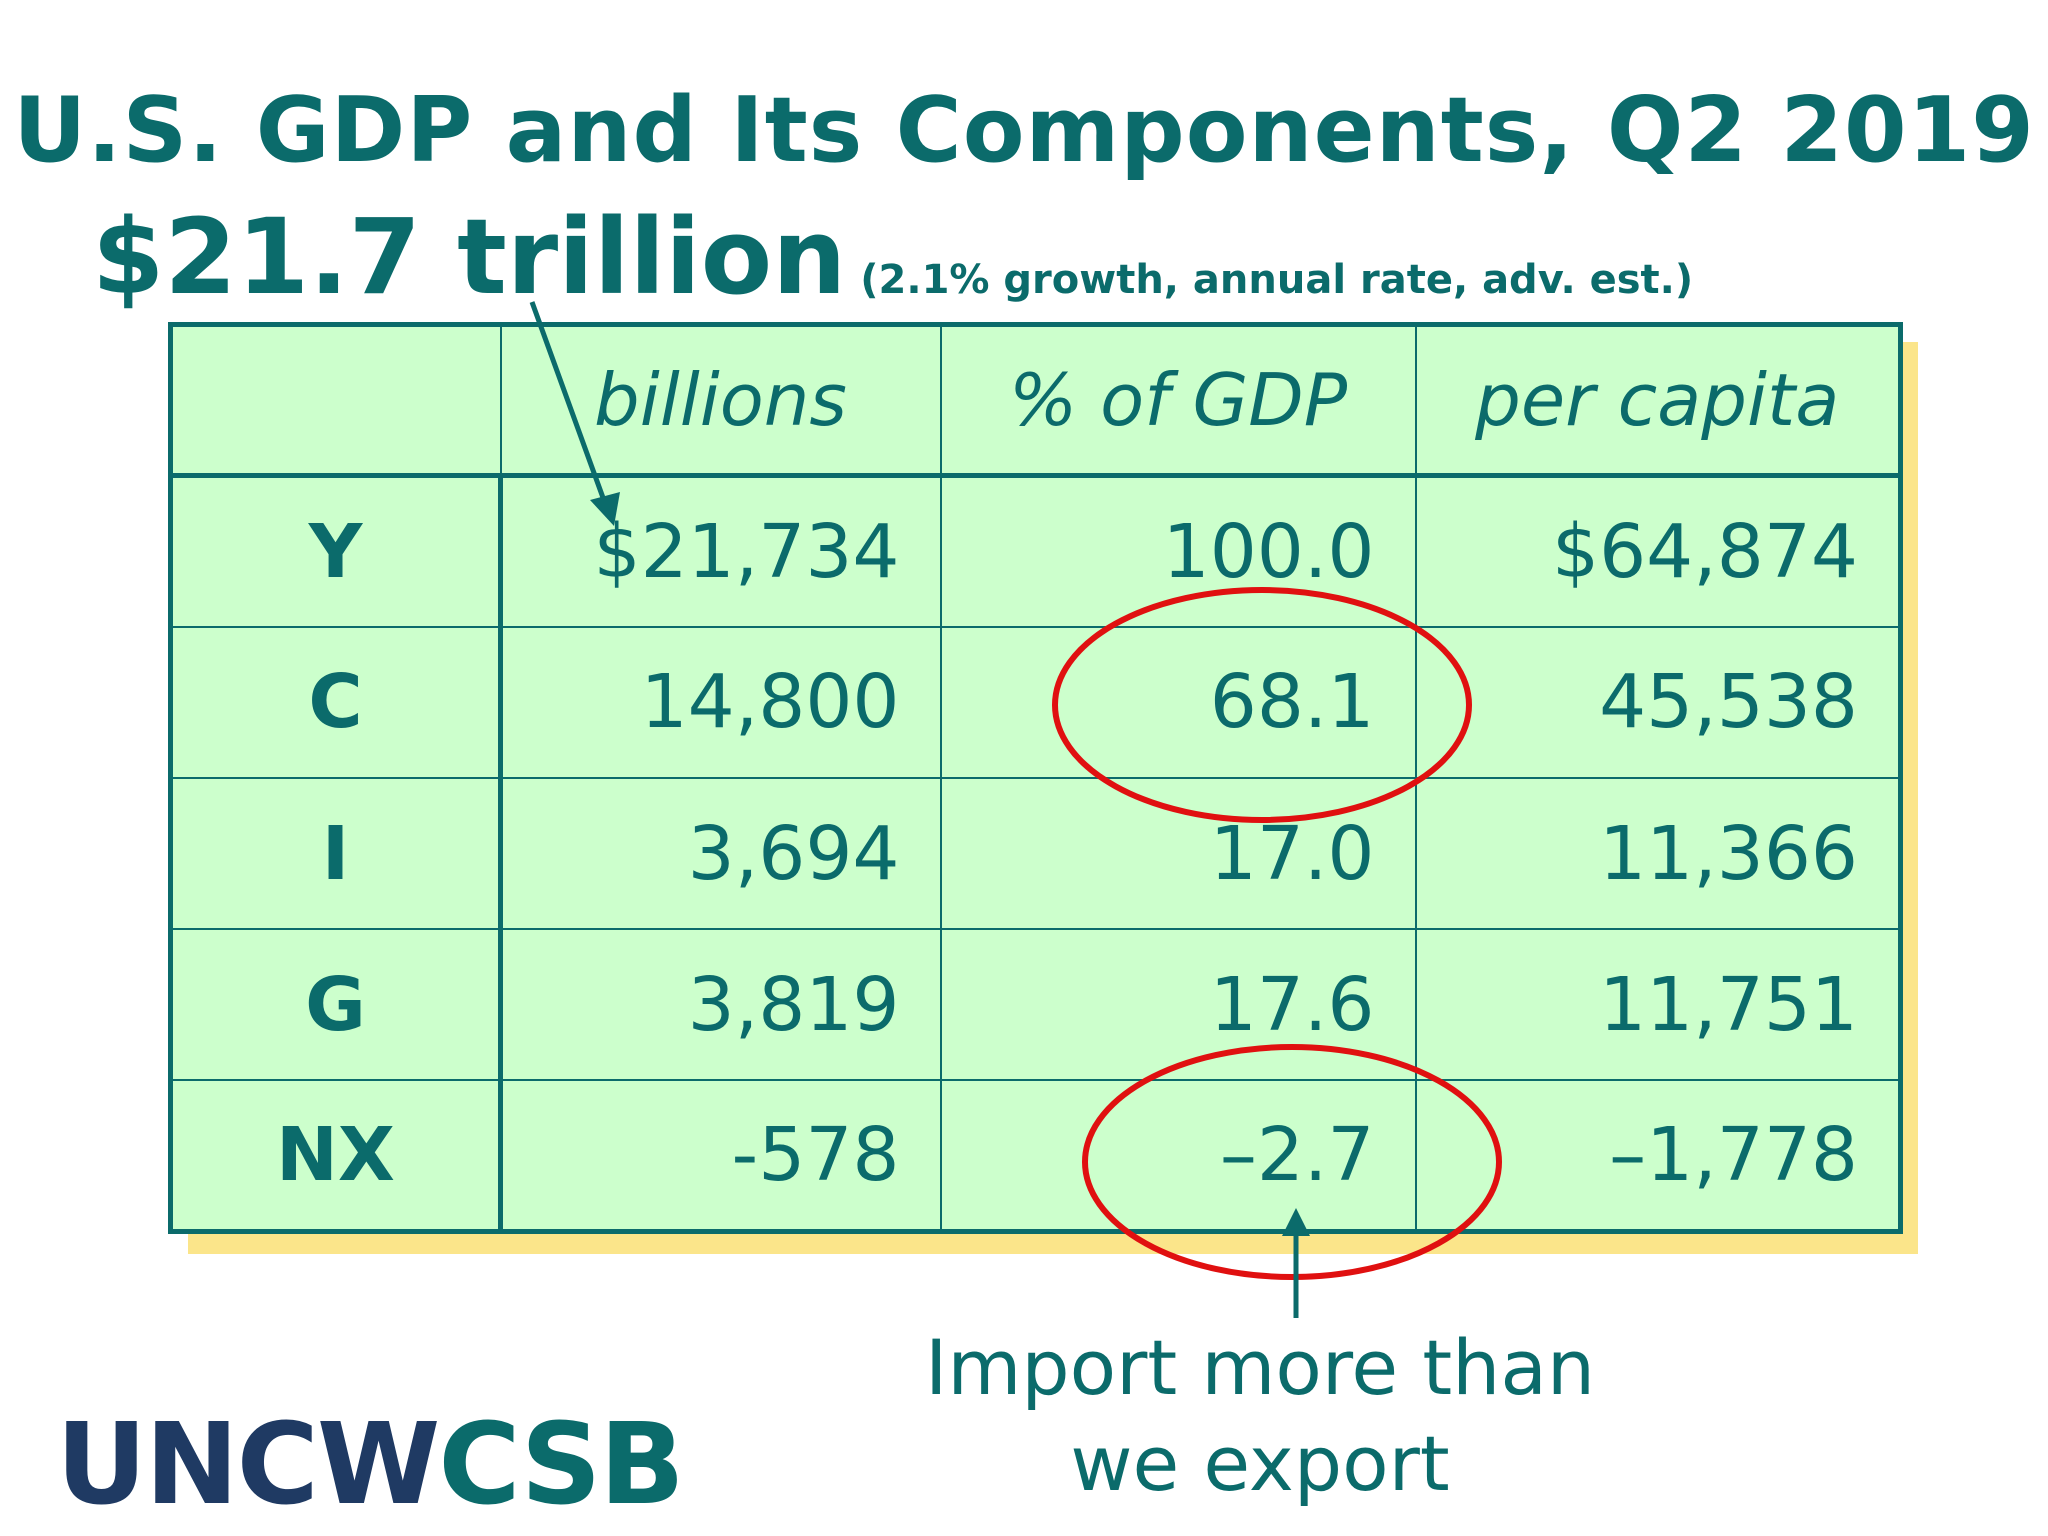  I want to click on cell-pct: 100.0, so click(1178, 551).